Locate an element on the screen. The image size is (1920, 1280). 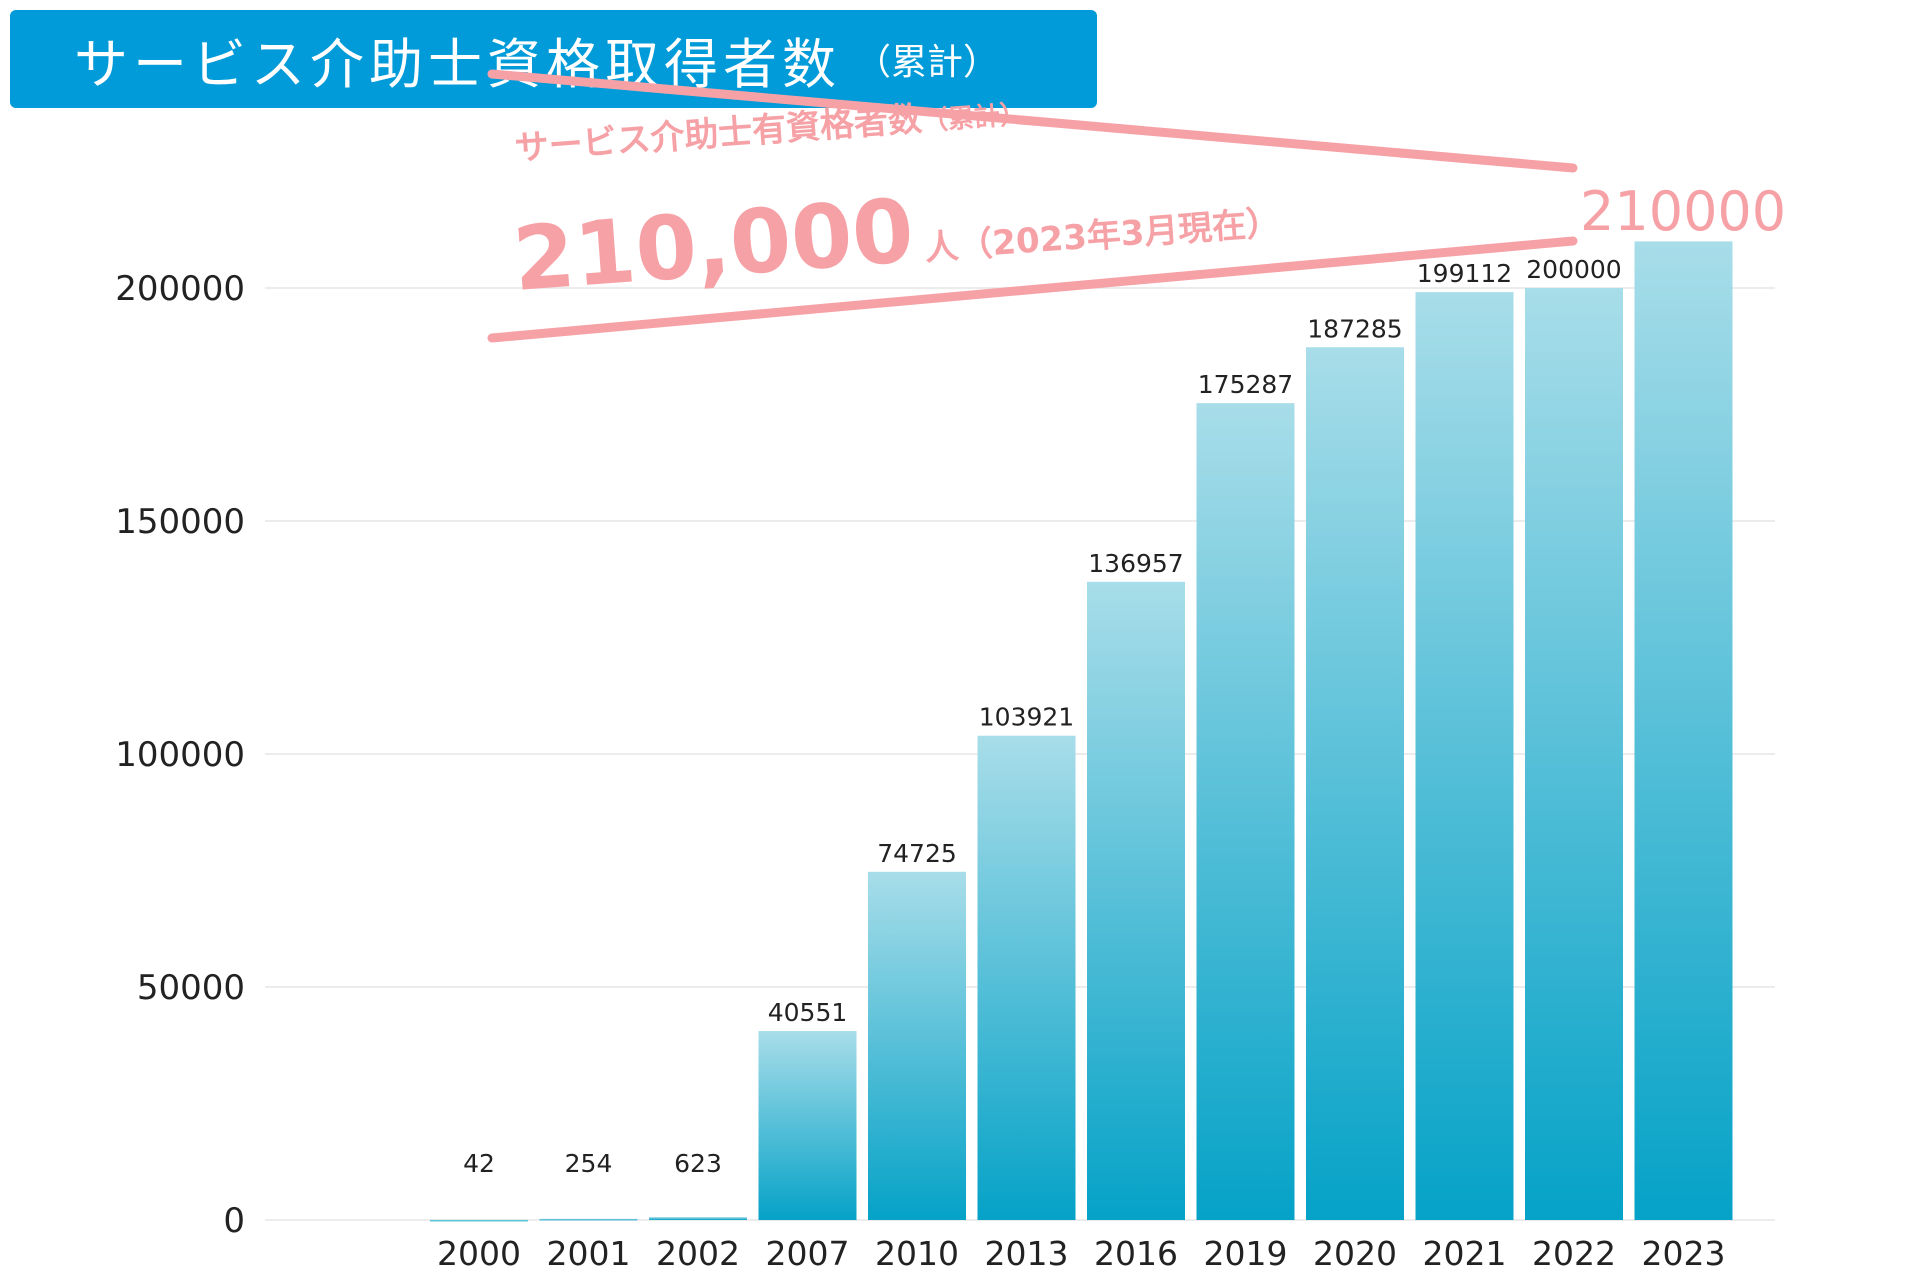
y-axis: 0 50000 100000 150000 200000 is located at coordinates (180, 755).